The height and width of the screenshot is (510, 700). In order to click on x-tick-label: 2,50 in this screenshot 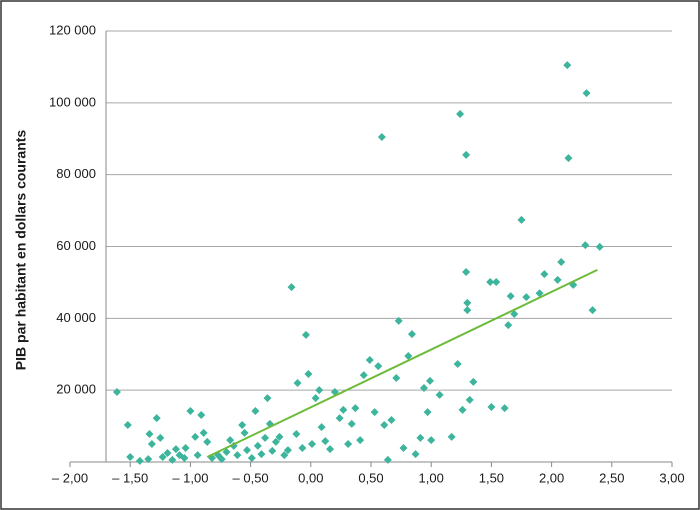, I will do `click(611, 477)`.